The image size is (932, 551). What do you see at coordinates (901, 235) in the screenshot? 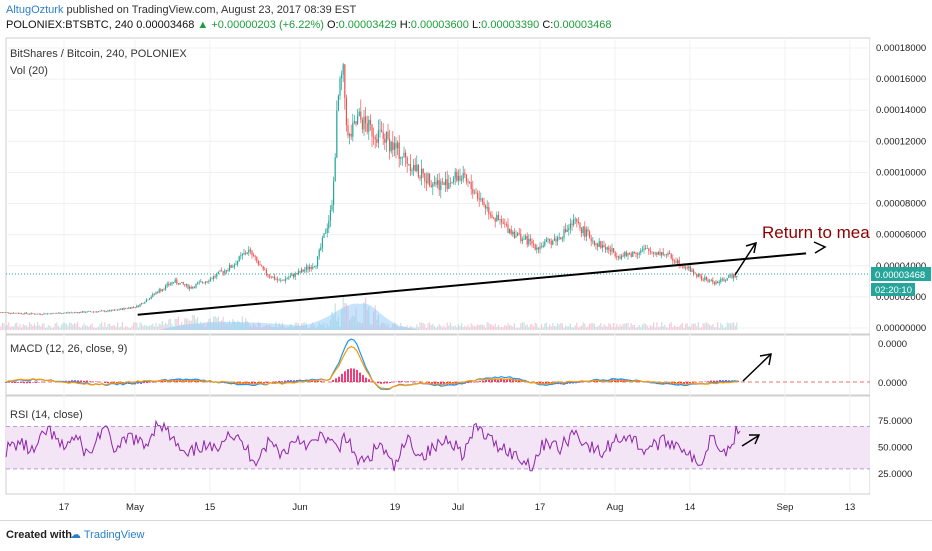
I see `price-tick-label: 0.00006000` at bounding box center [901, 235].